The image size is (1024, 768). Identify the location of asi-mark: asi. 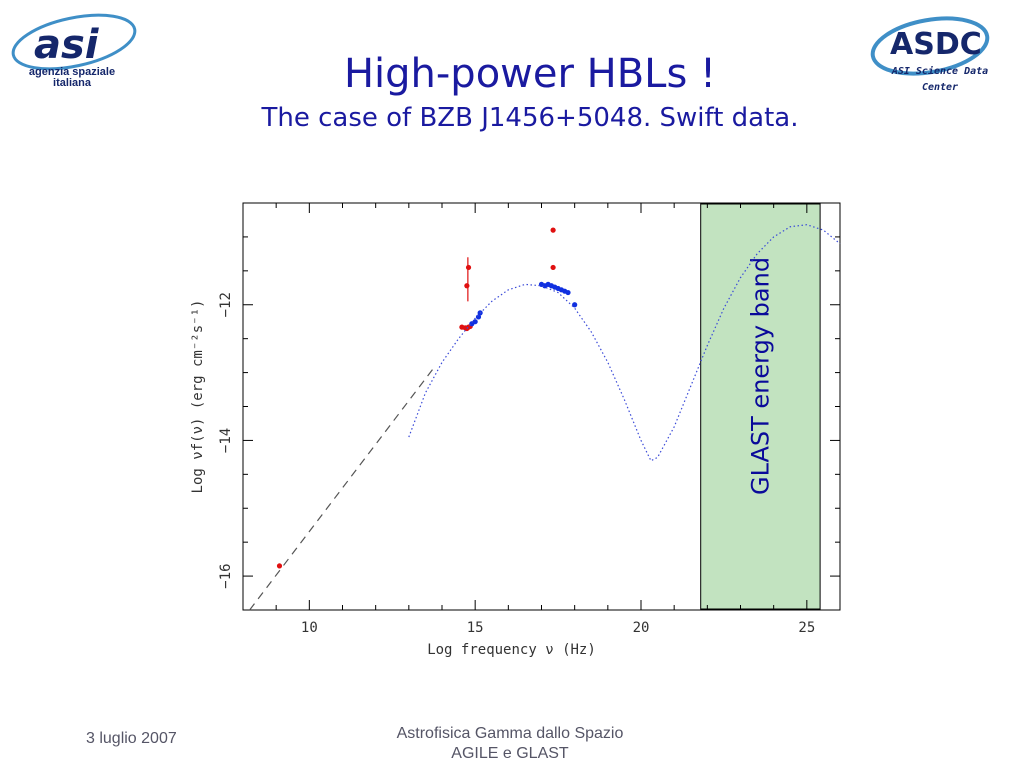
(67, 45).